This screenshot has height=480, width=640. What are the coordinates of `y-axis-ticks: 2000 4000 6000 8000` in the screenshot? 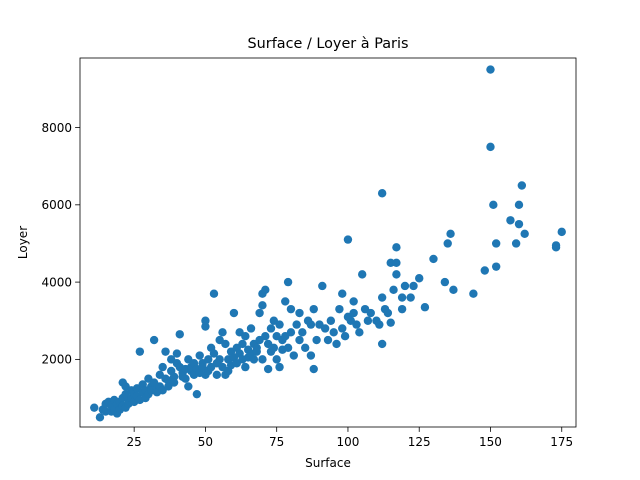 It's located at (60, 244).